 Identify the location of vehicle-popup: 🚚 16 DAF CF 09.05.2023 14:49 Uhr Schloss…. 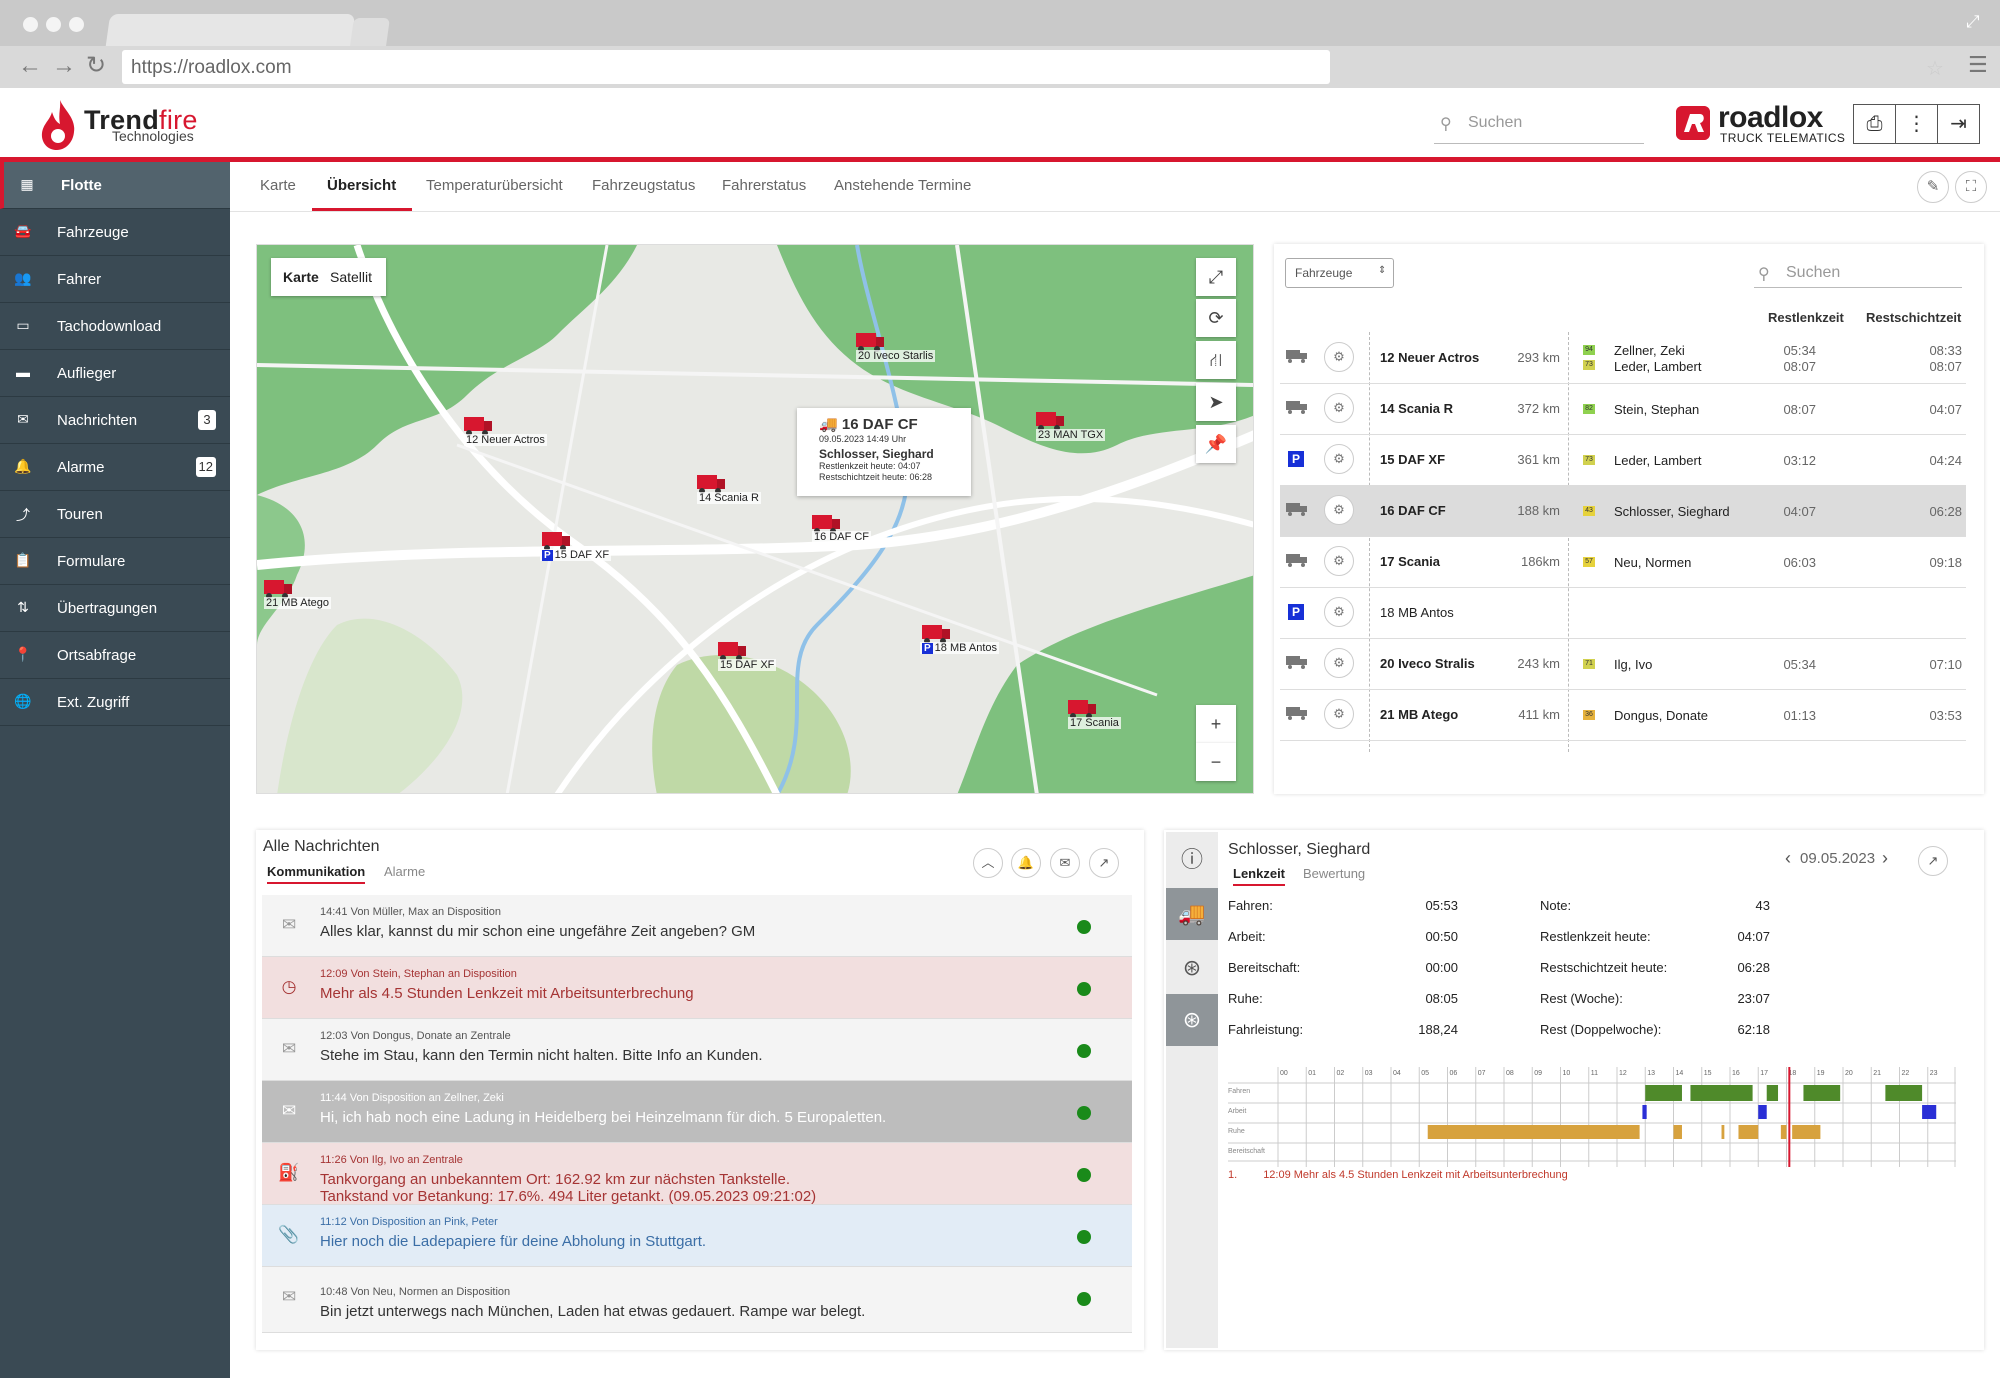
(884, 452).